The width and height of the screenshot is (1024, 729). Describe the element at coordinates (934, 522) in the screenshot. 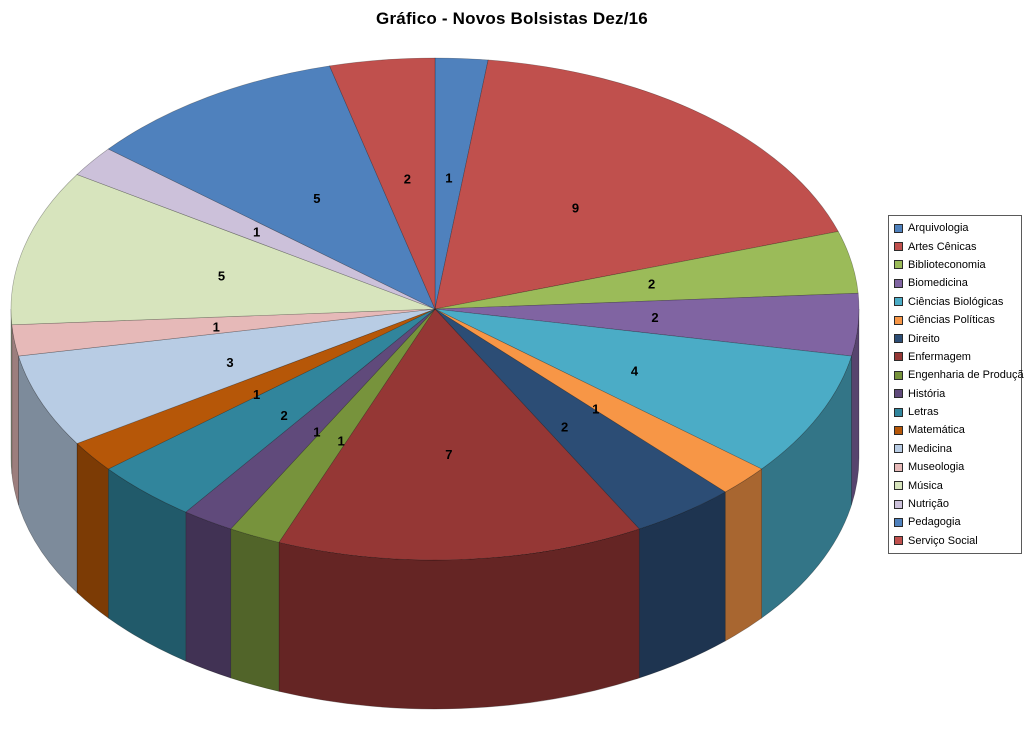

I see `legend-label: Pedagogia` at that location.